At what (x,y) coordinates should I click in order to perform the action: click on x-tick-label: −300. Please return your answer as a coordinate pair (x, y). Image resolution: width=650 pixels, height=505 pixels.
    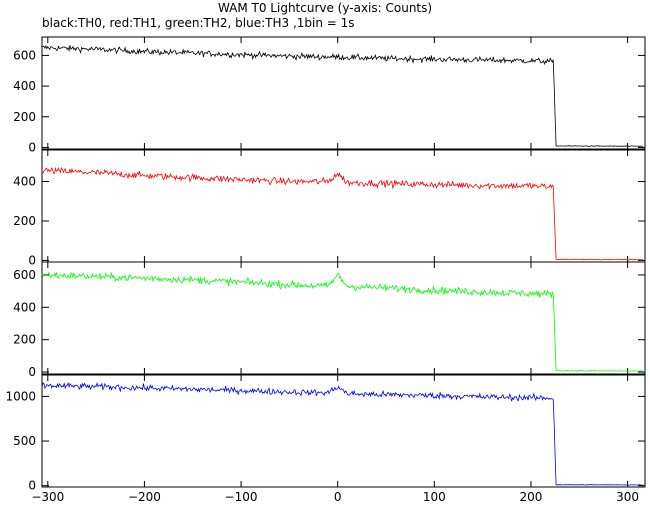
    Looking at the image, I should click on (47, 497).